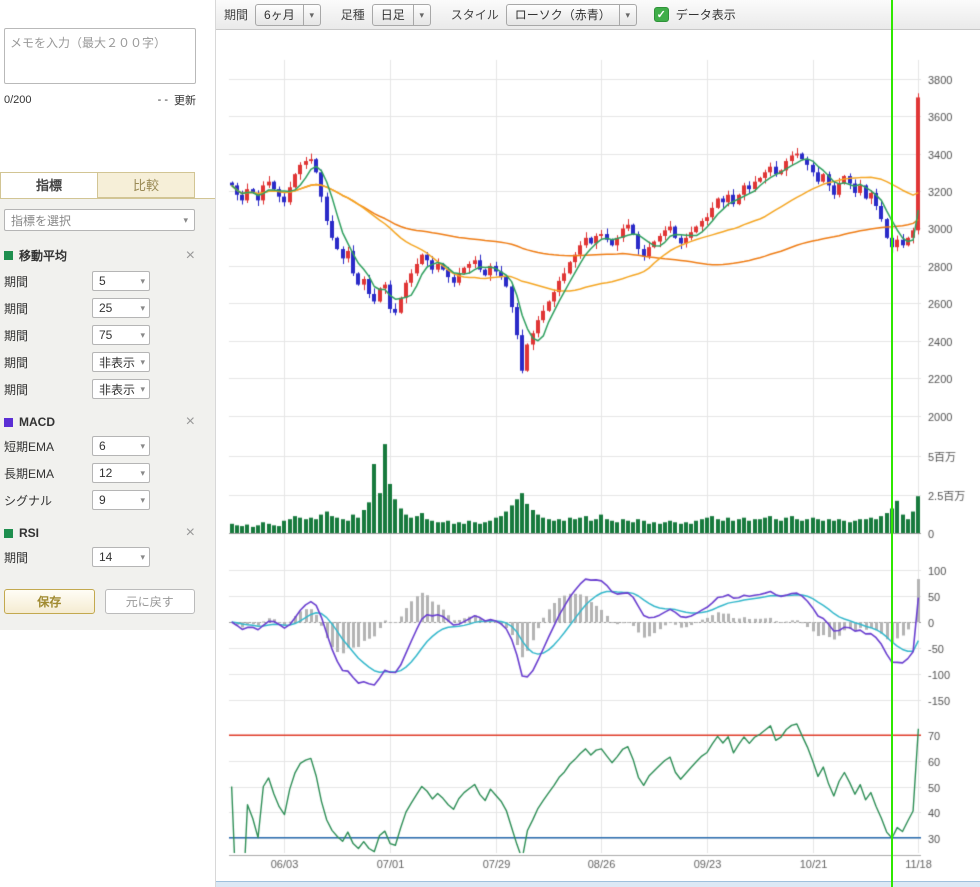  I want to click on panel-rsi: RSI × 期間 14 ▾, so click(99, 545).